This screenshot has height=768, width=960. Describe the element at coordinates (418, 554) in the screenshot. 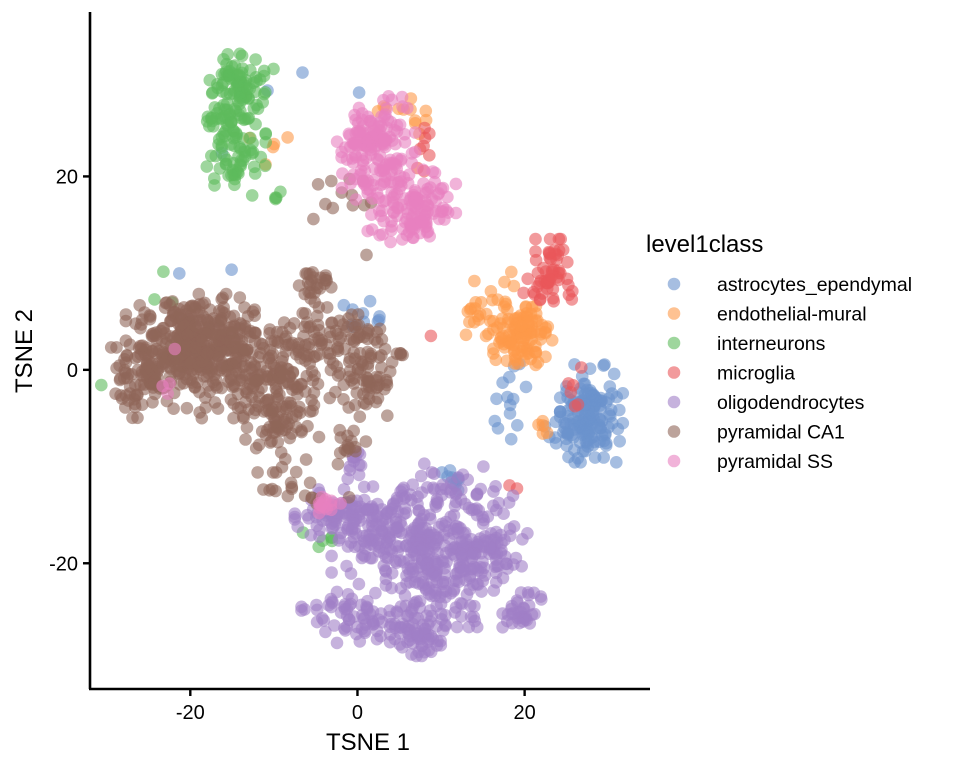

I see `series-oligodendrocytes` at that location.